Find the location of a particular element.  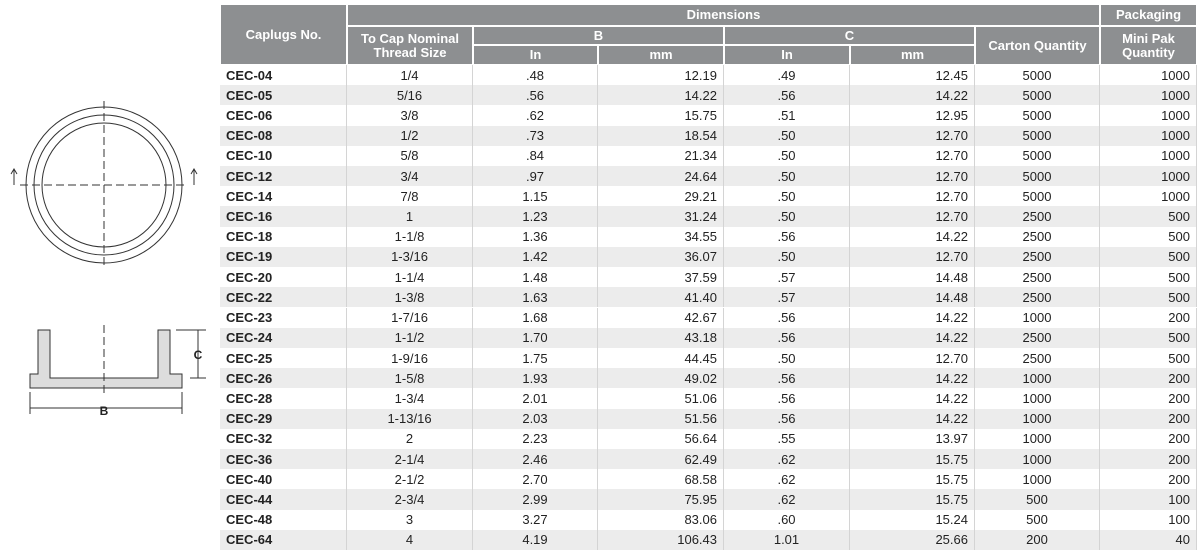

table-cell: 42.67 is located at coordinates (661, 317).